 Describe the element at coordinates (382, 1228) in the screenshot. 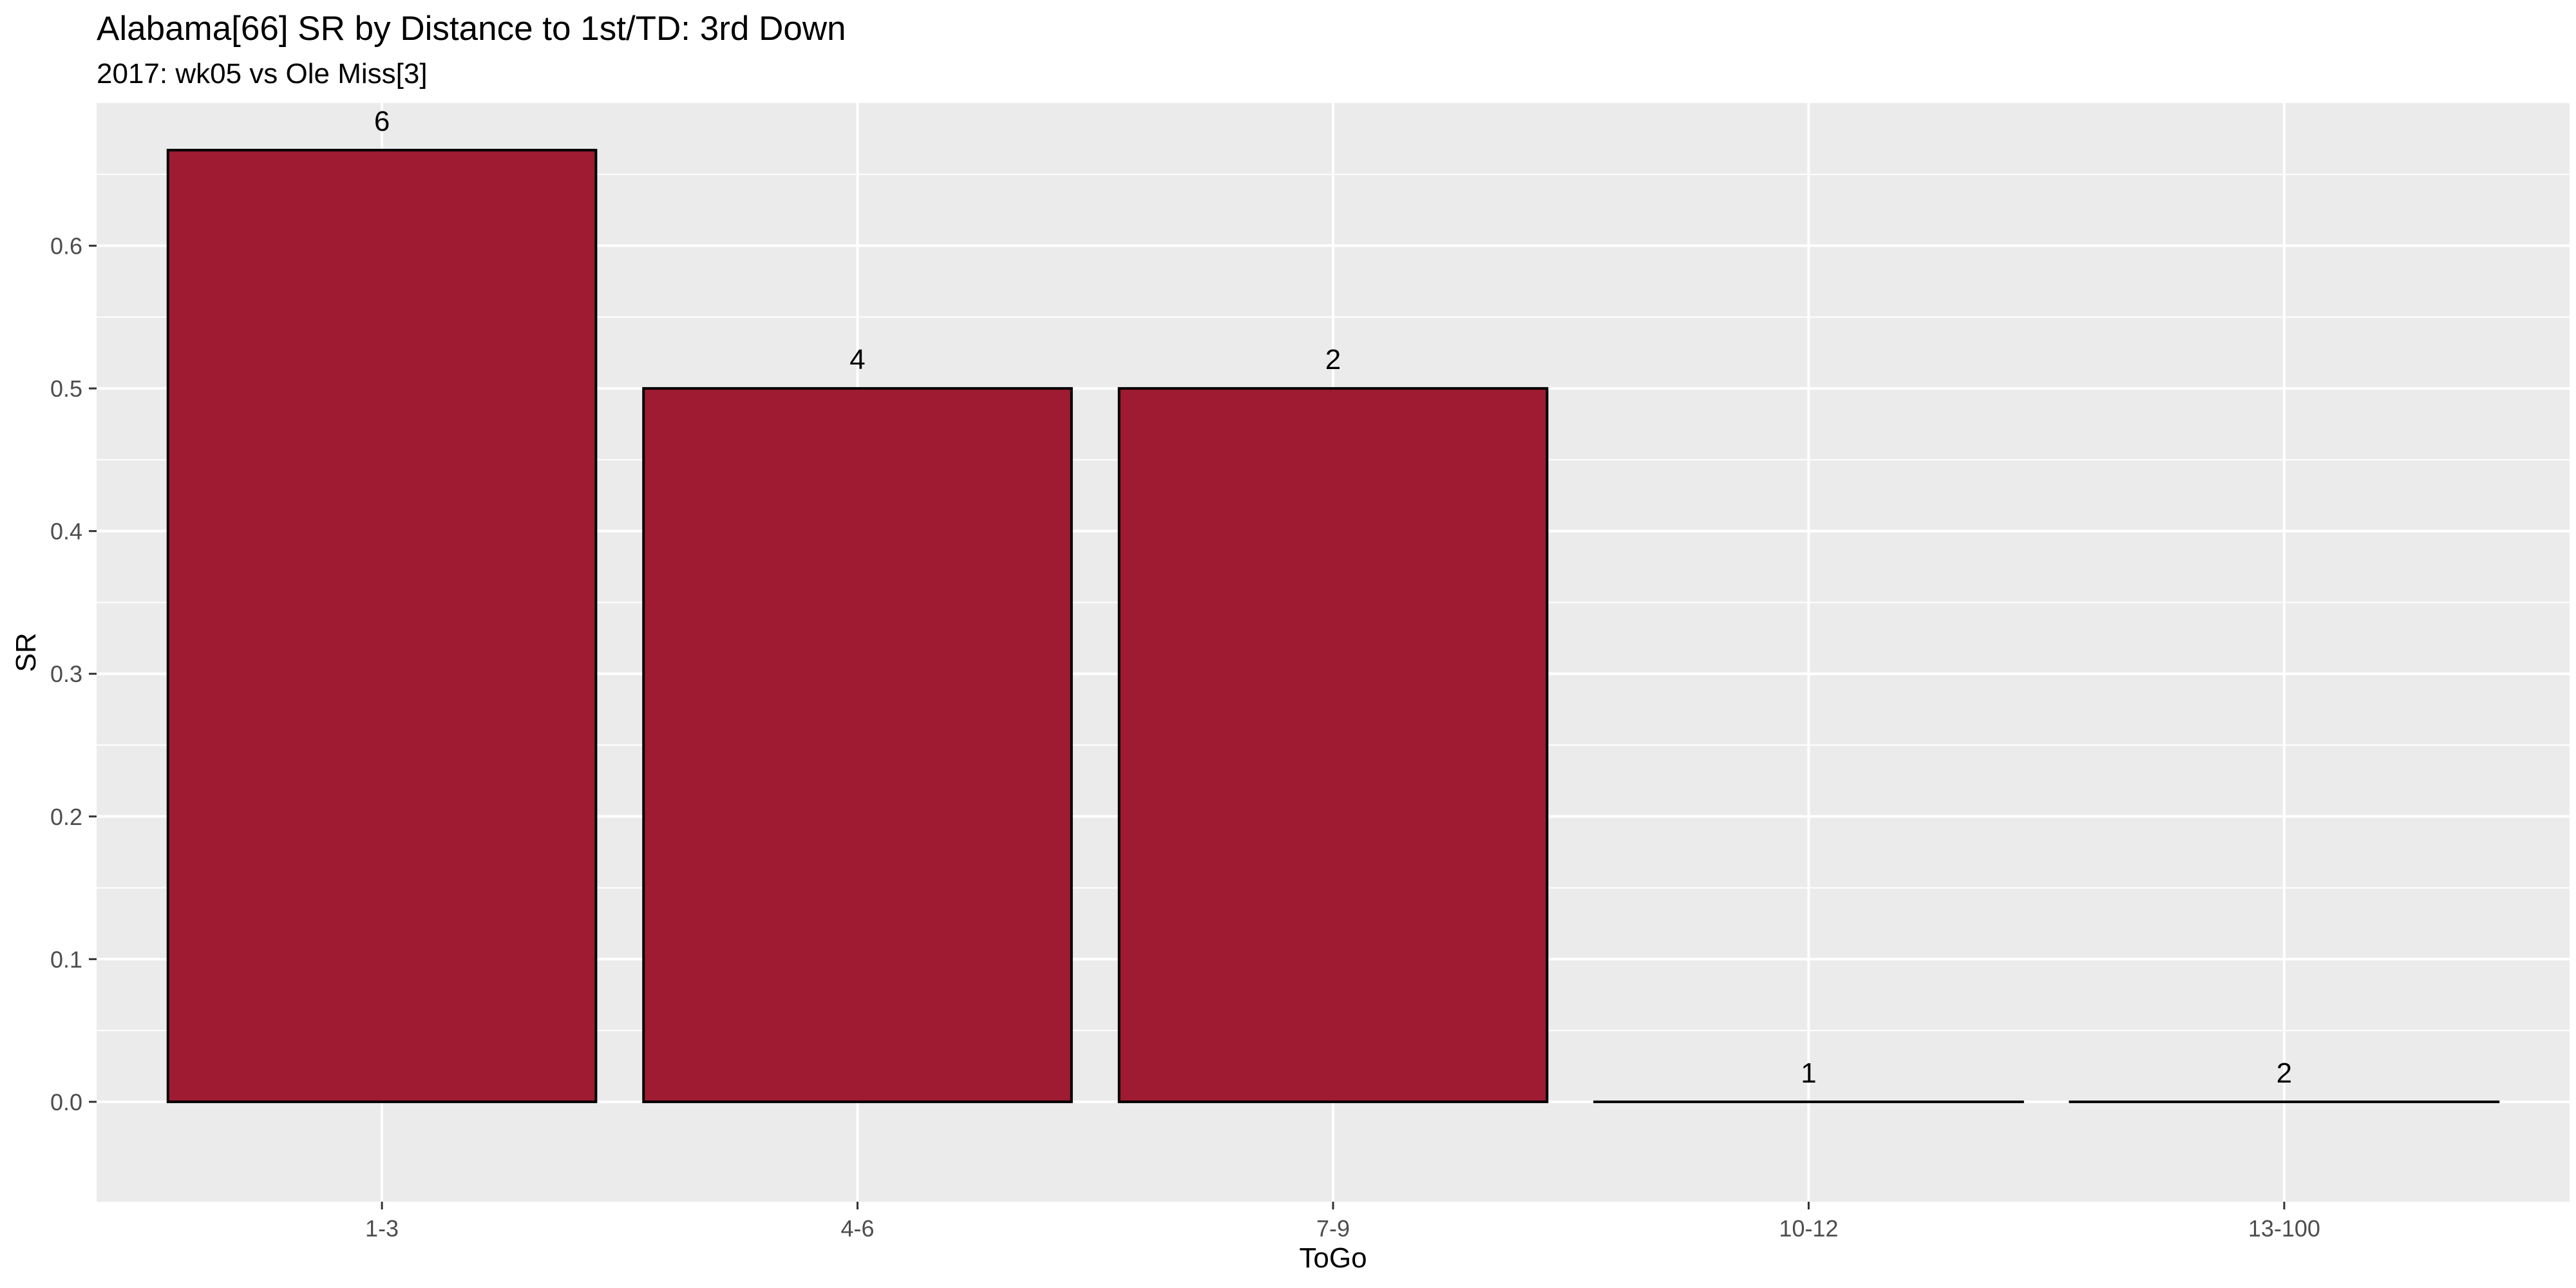

I see `x-tick-label: 1-3` at that location.